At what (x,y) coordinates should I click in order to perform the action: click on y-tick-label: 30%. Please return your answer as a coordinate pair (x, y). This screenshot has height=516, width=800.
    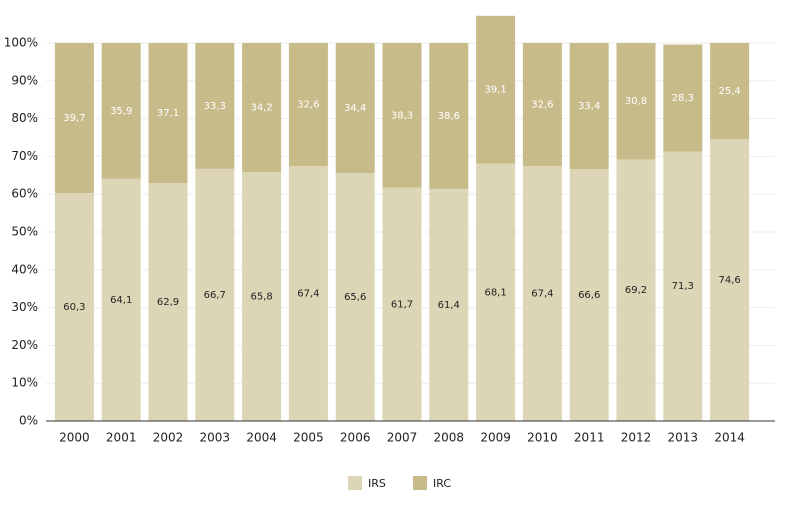
    Looking at the image, I should click on (24, 307).